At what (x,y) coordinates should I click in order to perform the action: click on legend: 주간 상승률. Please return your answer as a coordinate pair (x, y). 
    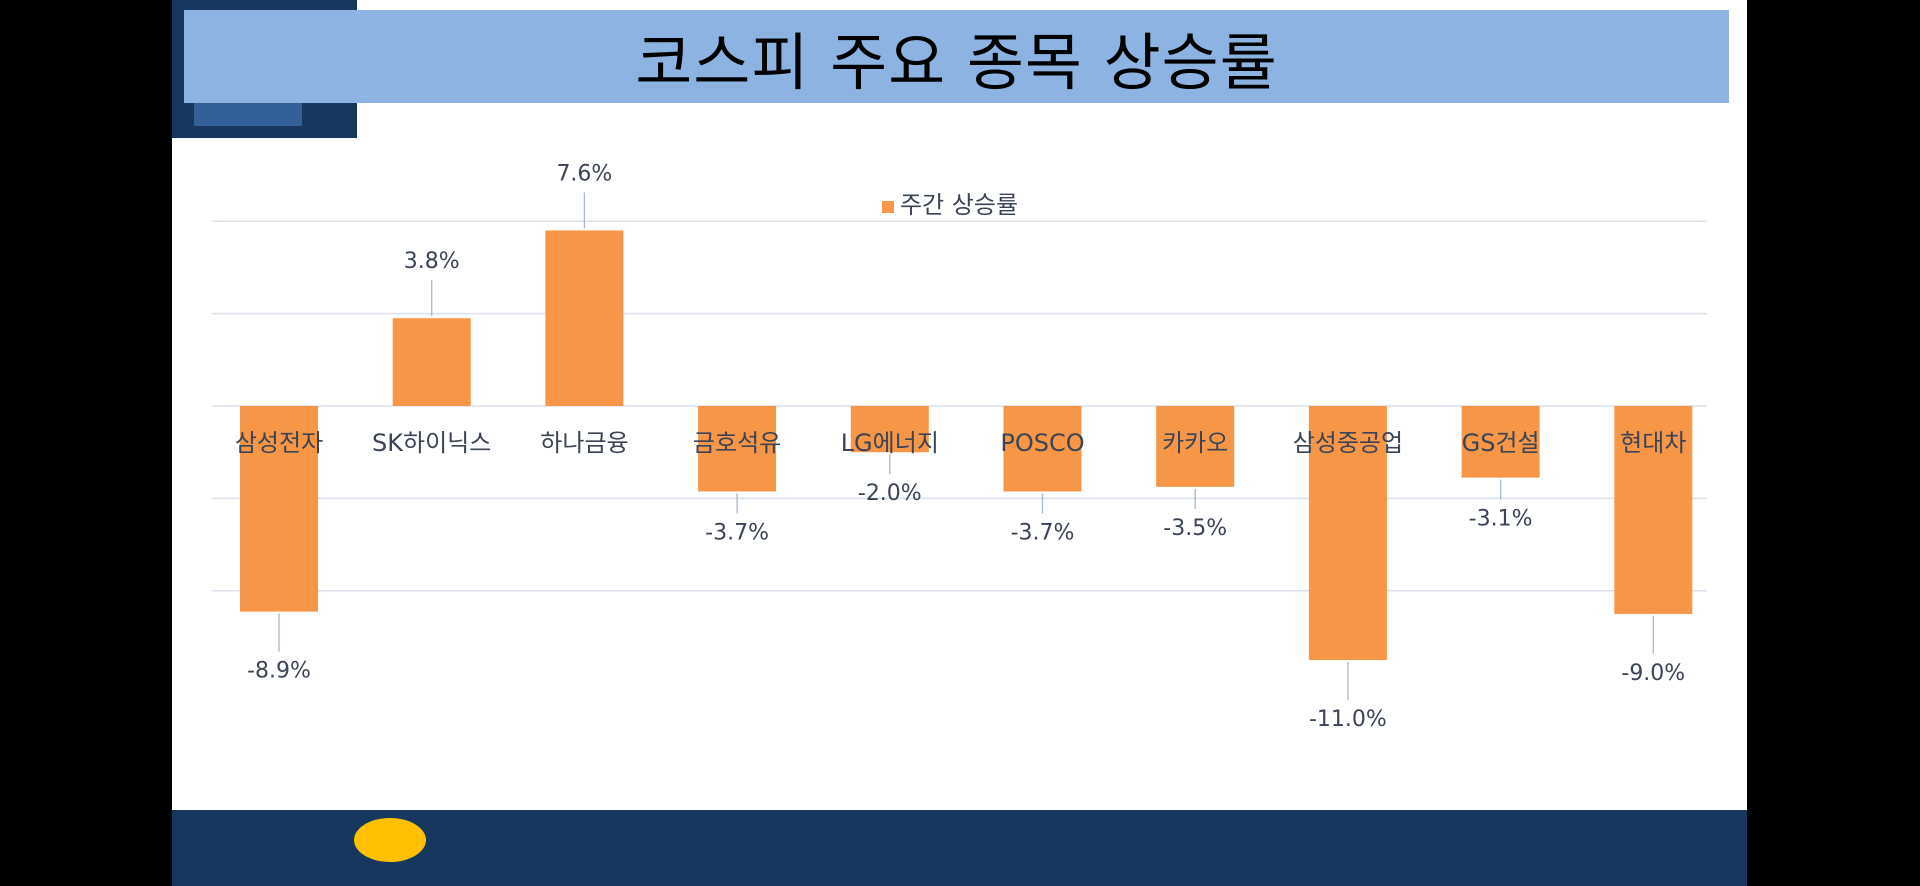
    Looking at the image, I should click on (950, 205).